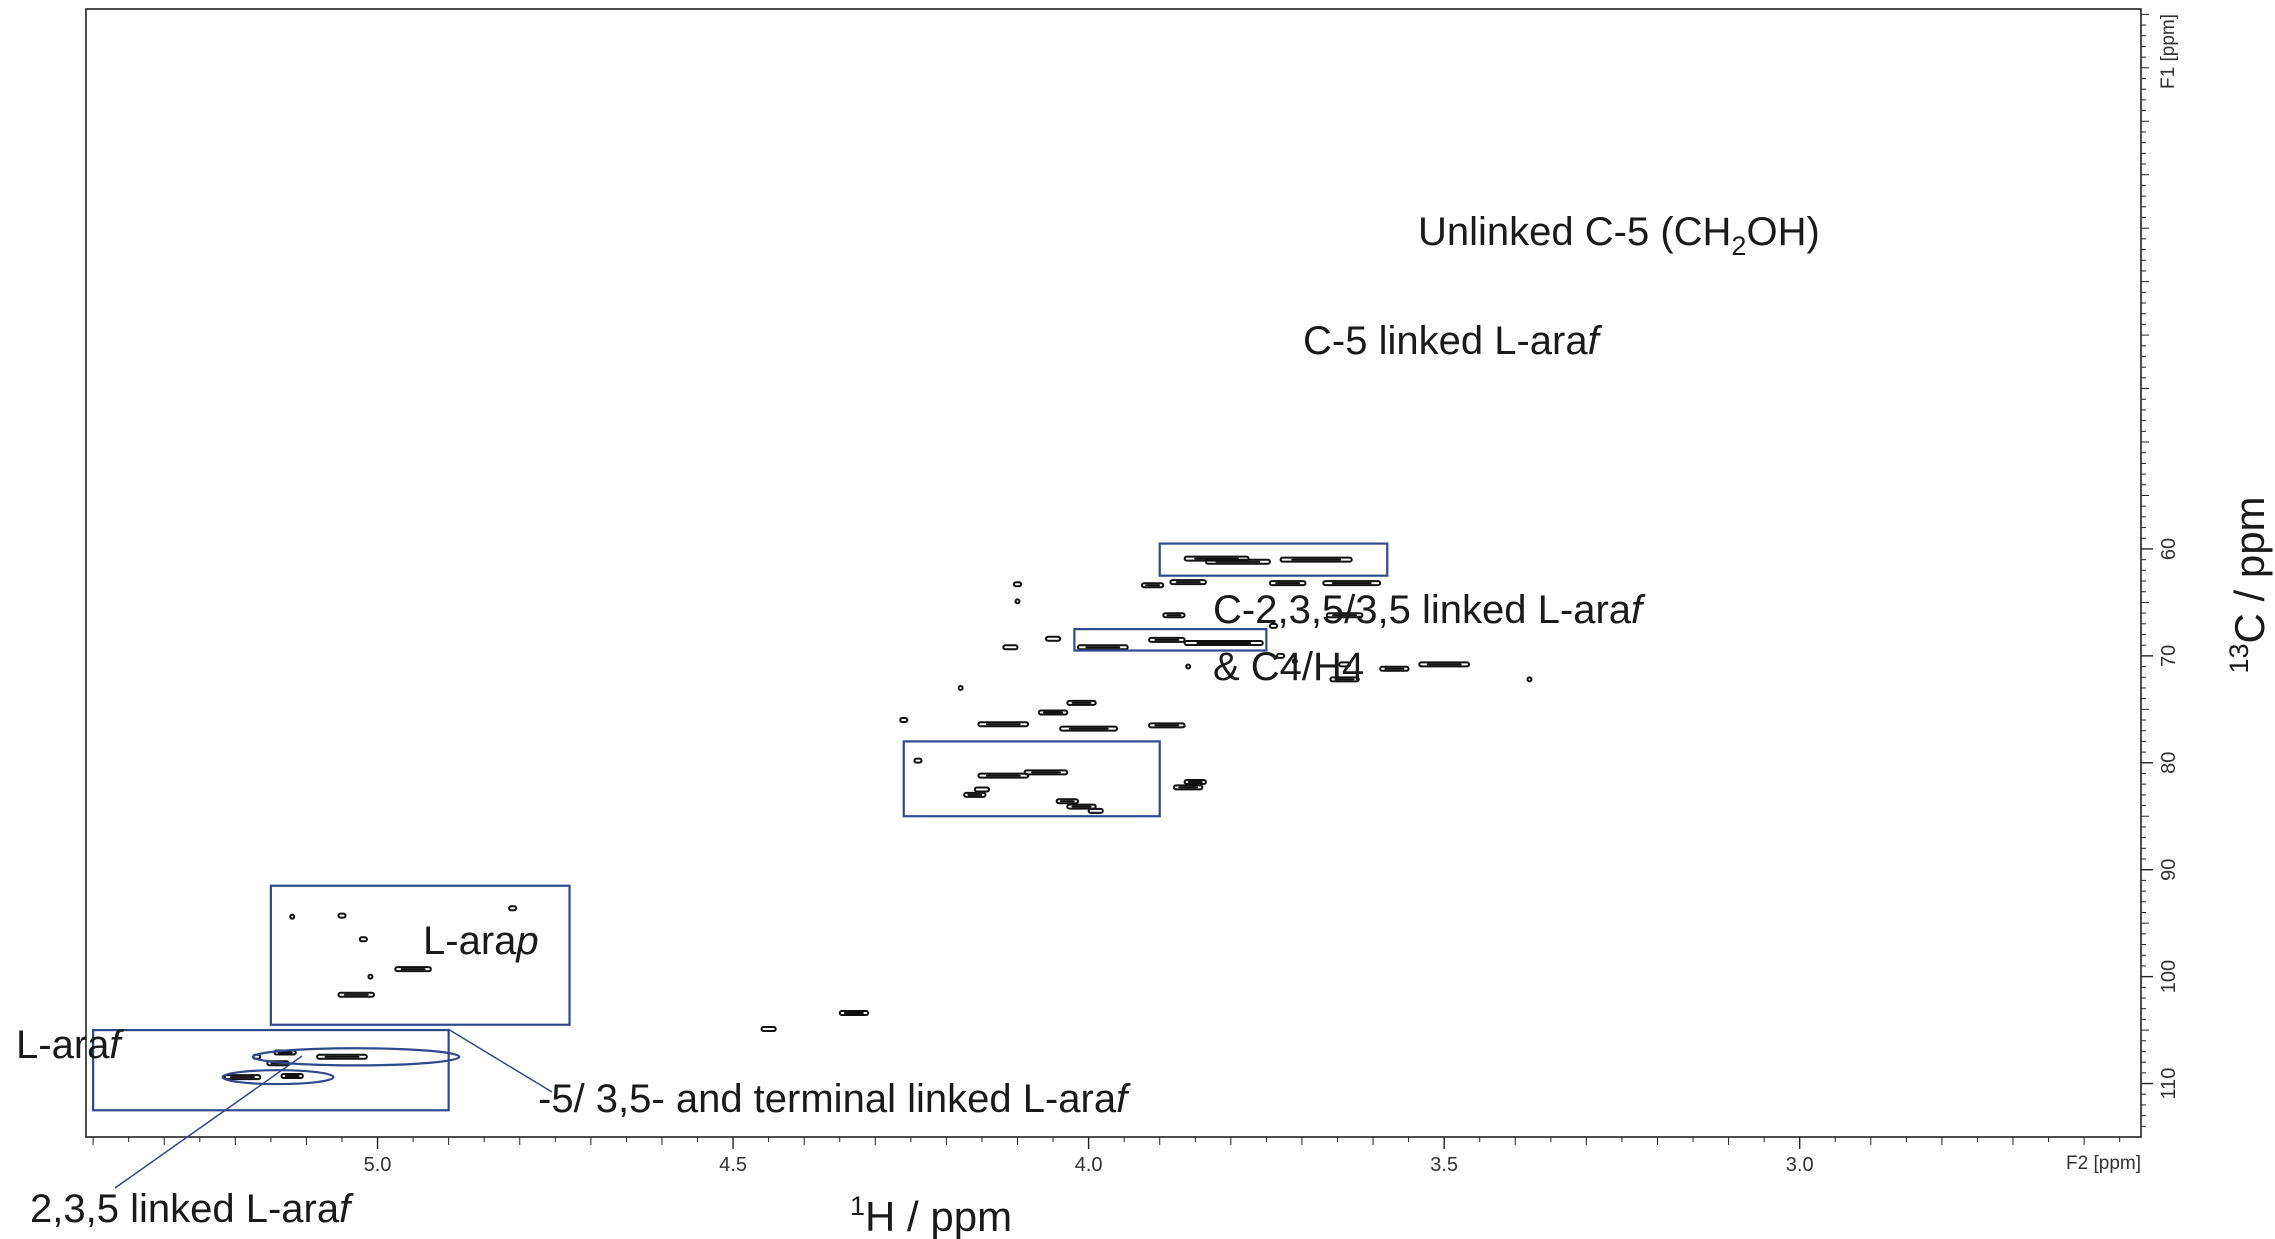 The image size is (2275, 1239). What do you see at coordinates (931, 1215) in the screenshot?
I see `x-axis-title: 1H / ppm` at bounding box center [931, 1215].